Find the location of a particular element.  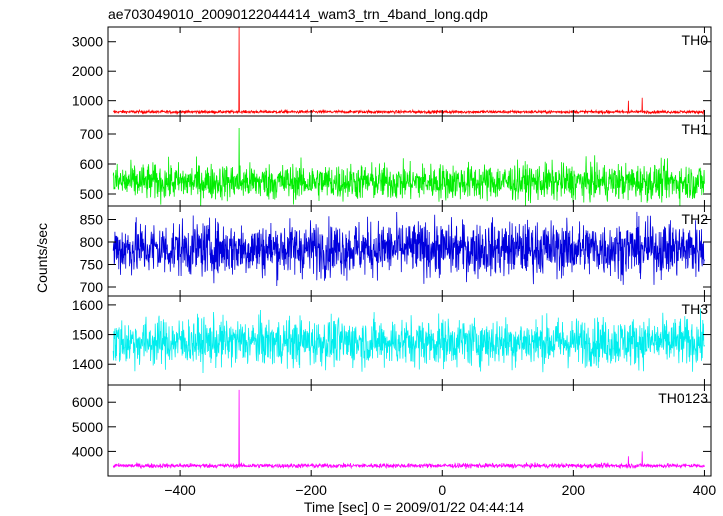

x-axis-title: Time [sec] 0 = 2009/01/22 04:44:14 is located at coordinates (414, 507).